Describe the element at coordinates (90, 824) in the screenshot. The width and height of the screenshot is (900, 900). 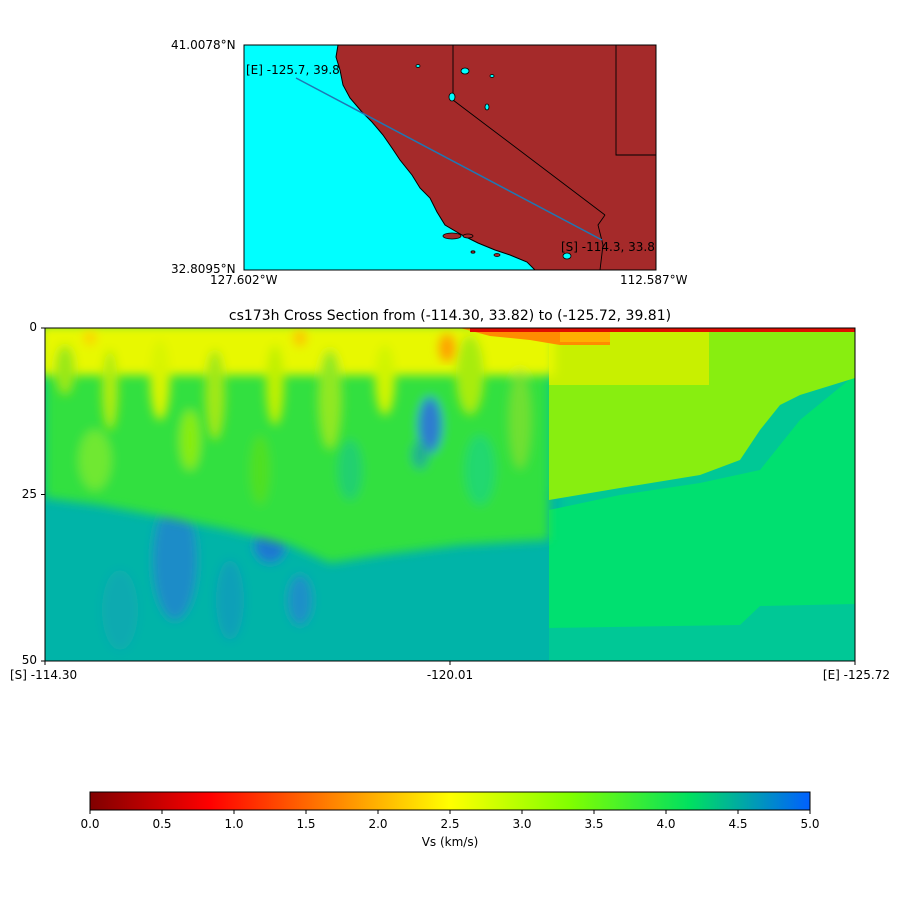
I see `colorbar-tick-label: 0.0` at that location.